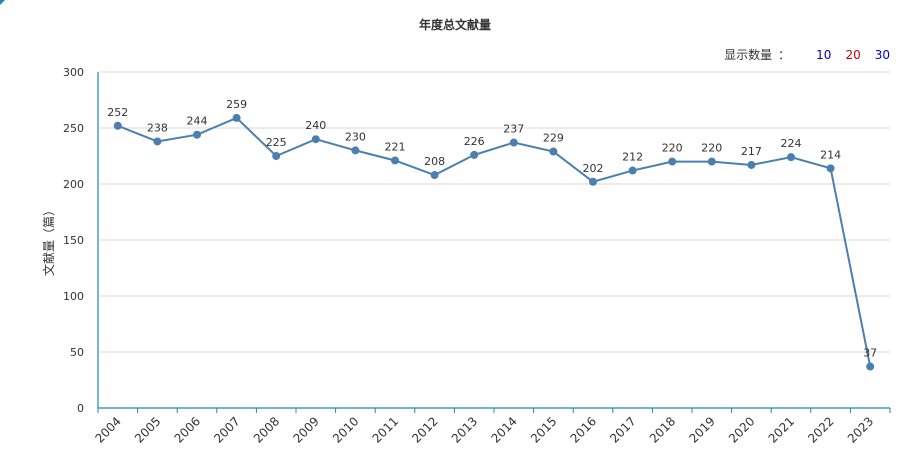 The width and height of the screenshot is (910, 460). I want to click on data-label: 238, so click(157, 127).